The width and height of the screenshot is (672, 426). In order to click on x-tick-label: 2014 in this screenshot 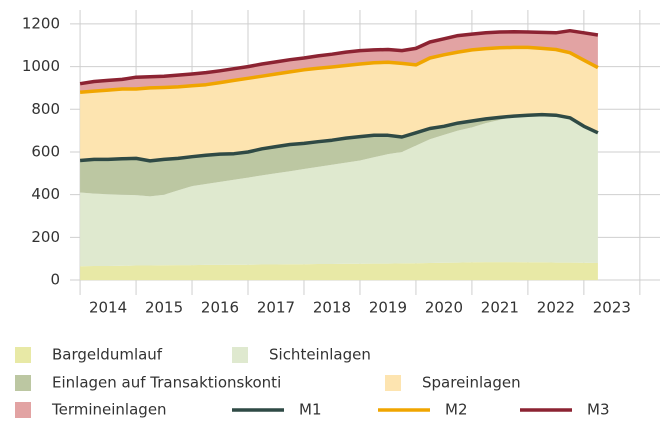, I will do `click(108, 308)`.